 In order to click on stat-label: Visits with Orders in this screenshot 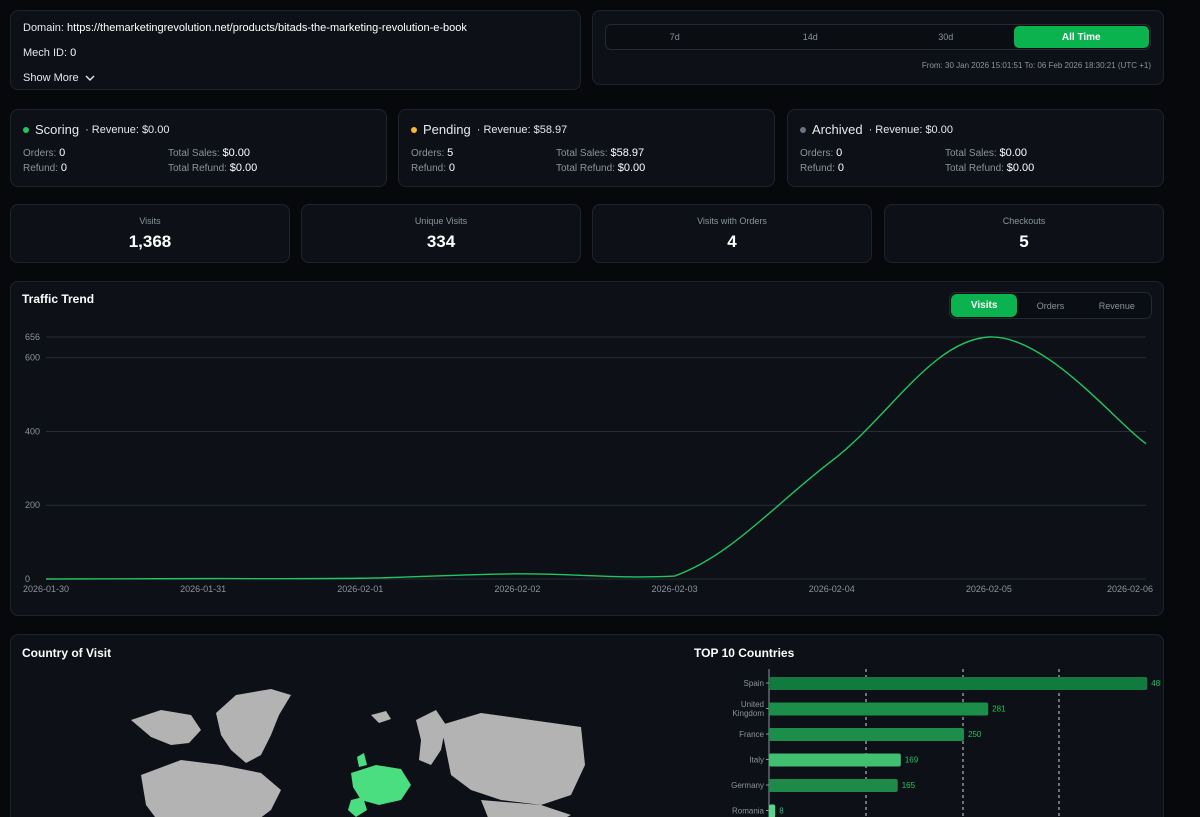, I will do `click(732, 221)`.